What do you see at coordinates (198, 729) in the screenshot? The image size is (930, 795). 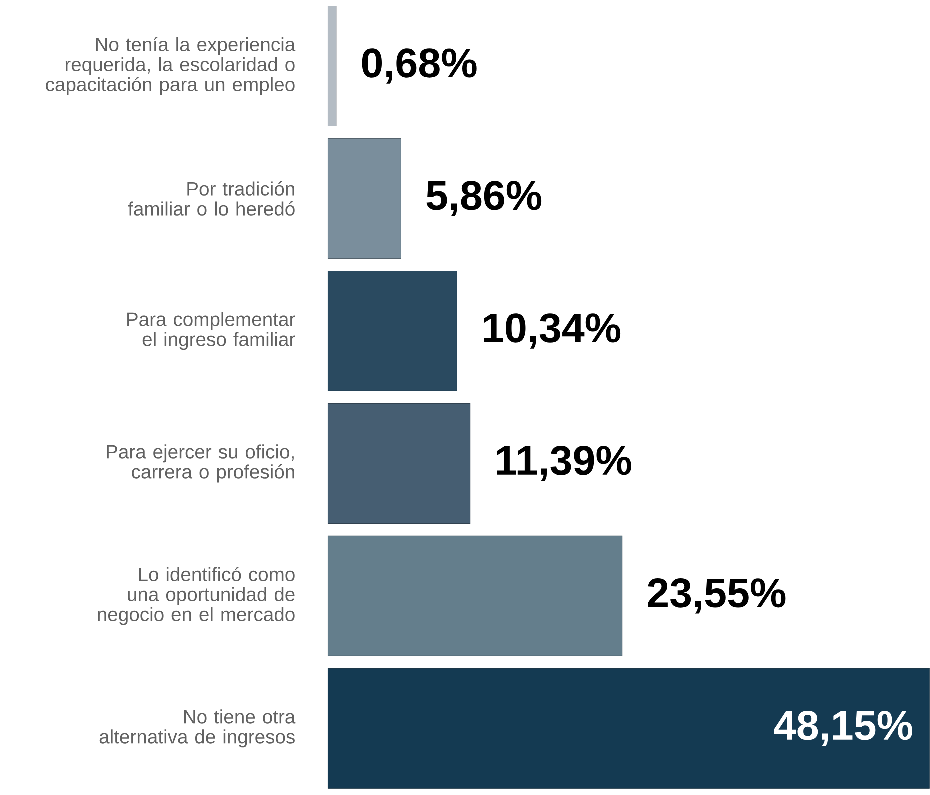 I see `y-tick-label: No tiene otra alternativa de ingresos` at bounding box center [198, 729].